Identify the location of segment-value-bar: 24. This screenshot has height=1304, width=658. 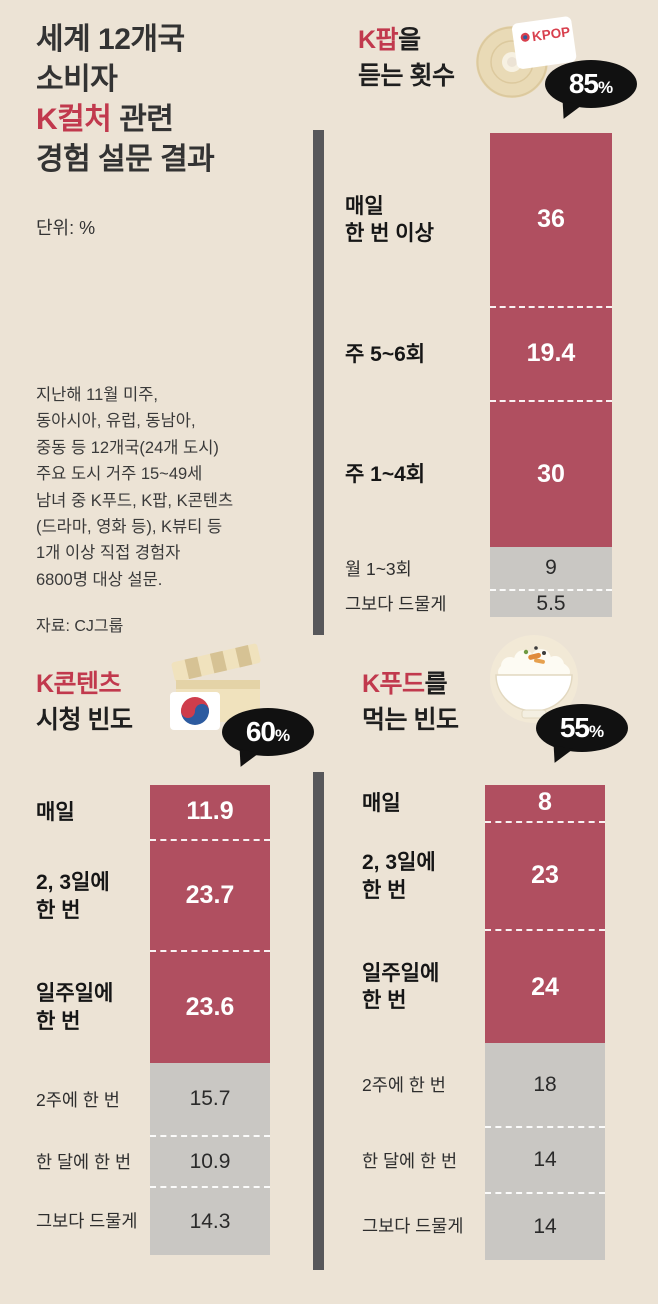
(545, 987).